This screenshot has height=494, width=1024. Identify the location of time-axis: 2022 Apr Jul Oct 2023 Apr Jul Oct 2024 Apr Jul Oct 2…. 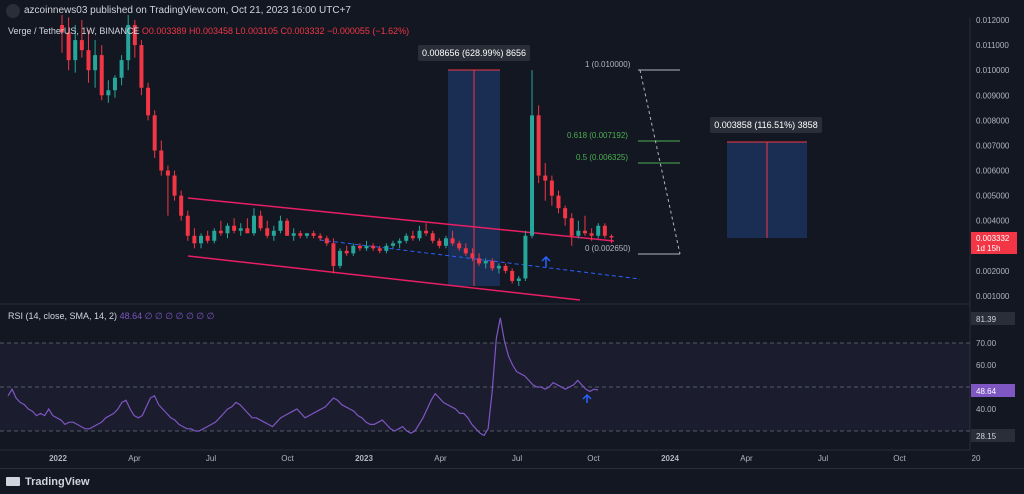
(515, 458).